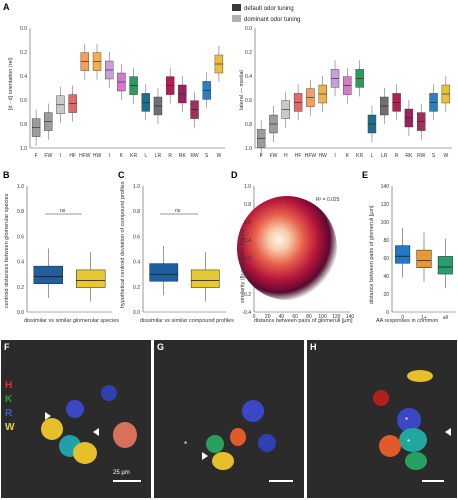 This screenshot has width=458, height=500. I want to click on y-tick-label: 1.0, so click(247, 187).